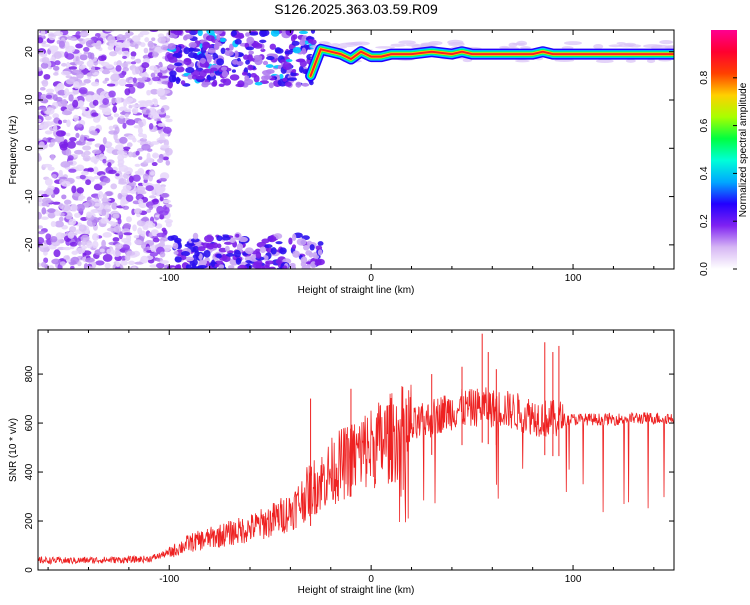  Describe the element at coordinates (169, 579) in the screenshot. I see `snr-xtick-label: -100` at that location.